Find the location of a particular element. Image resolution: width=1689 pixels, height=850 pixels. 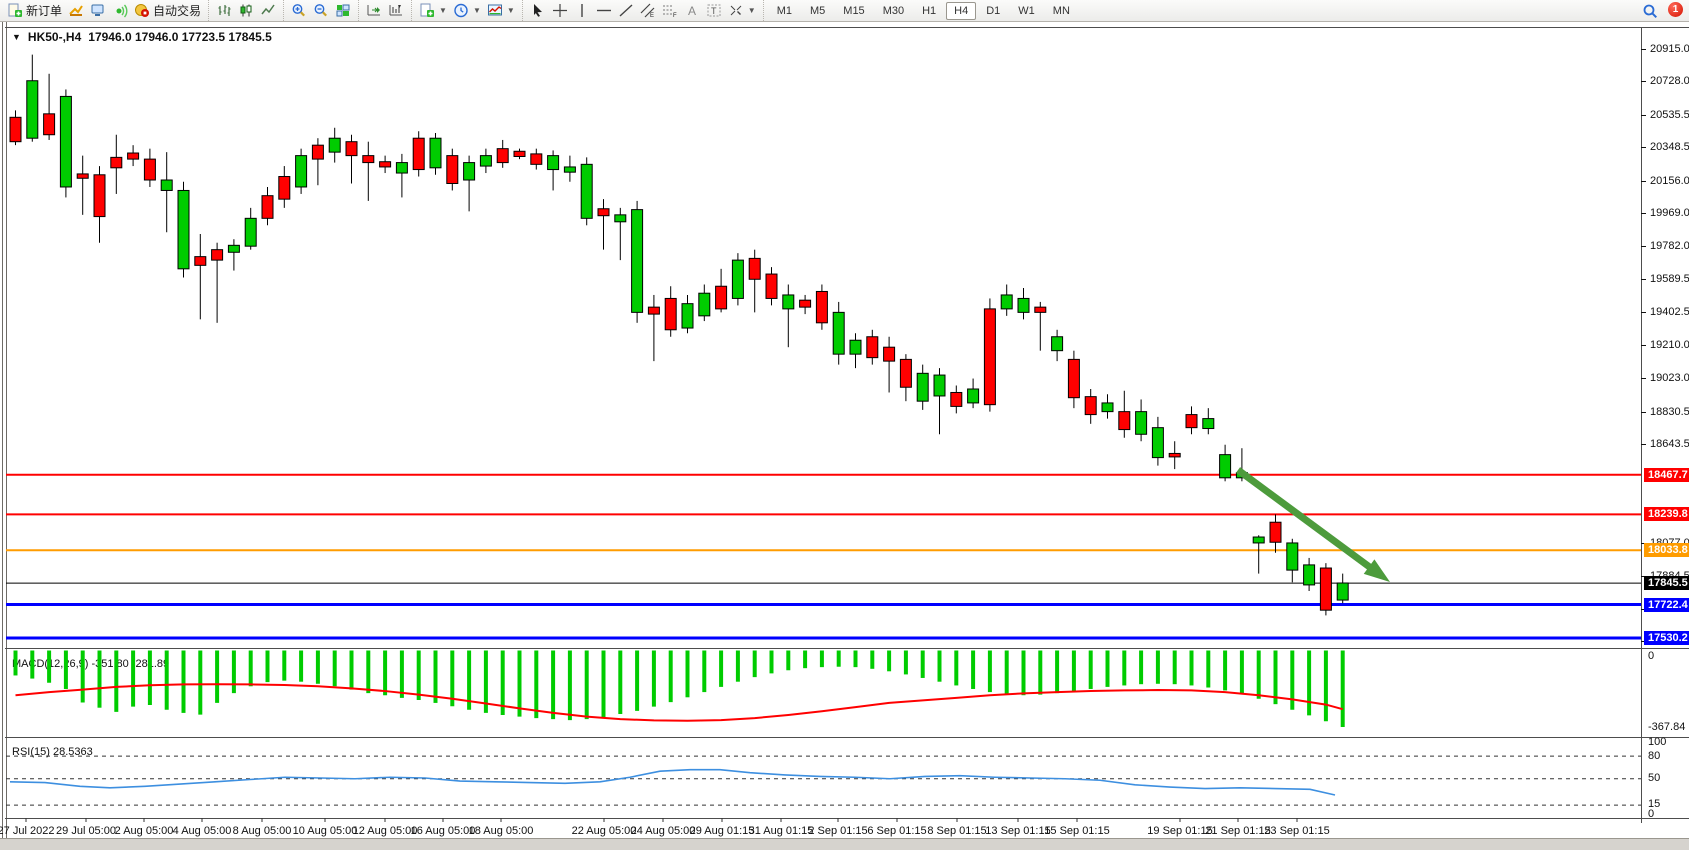

crosshair-tool-button is located at coordinates (560, 10).